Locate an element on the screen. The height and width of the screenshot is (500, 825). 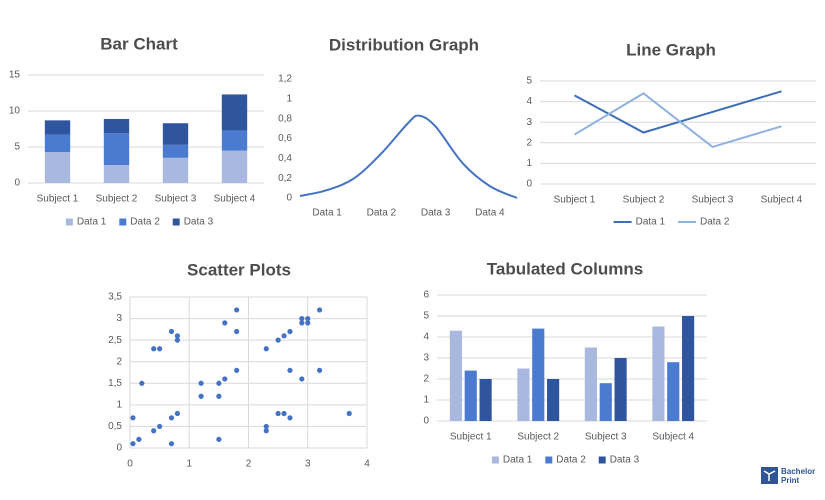
y-tick-label: 0,4 is located at coordinates (285, 158).